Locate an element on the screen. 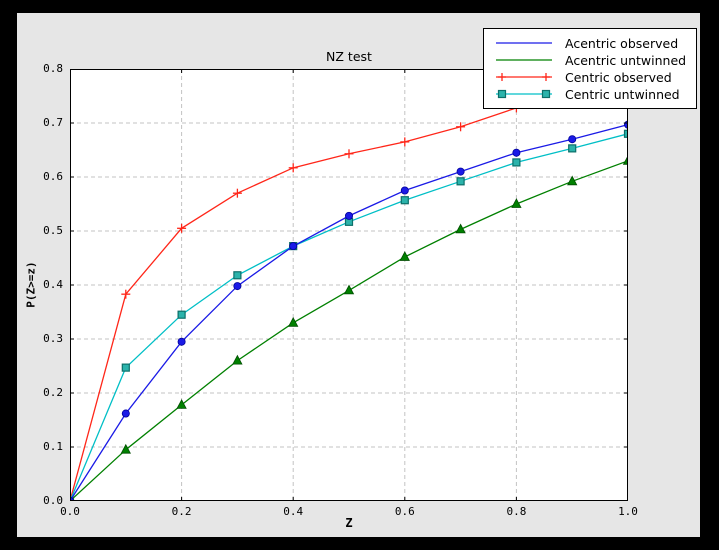  legend-sample-centric-observed is located at coordinates (524, 77).